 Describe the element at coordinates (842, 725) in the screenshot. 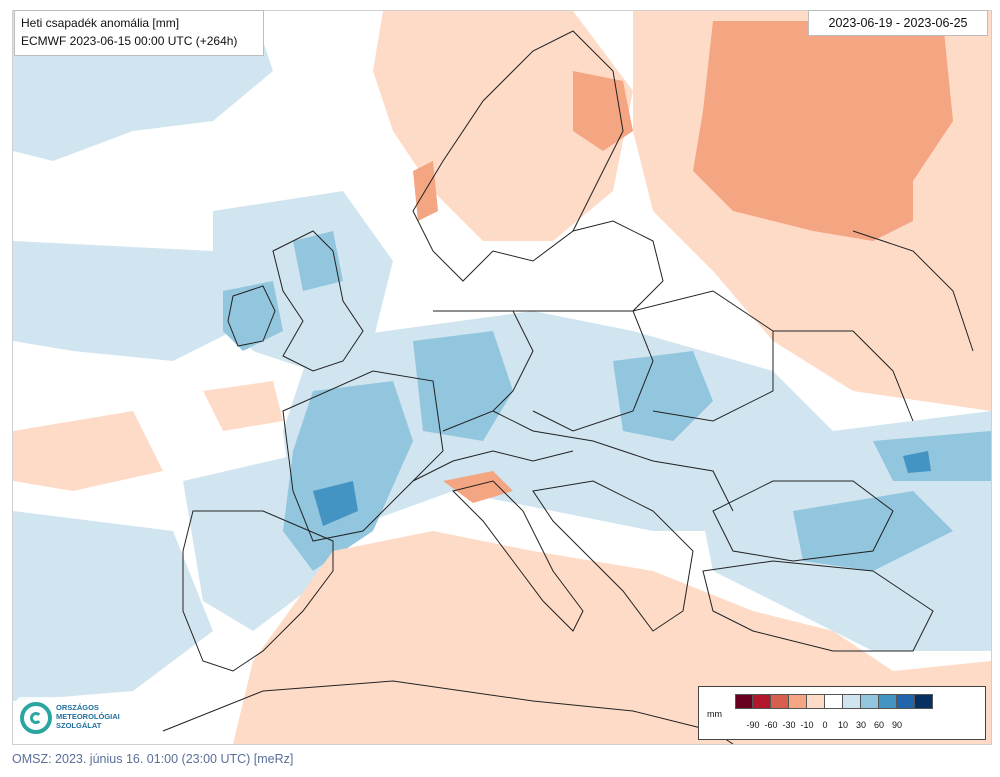

I see `legend-tick-label: 10` at that location.